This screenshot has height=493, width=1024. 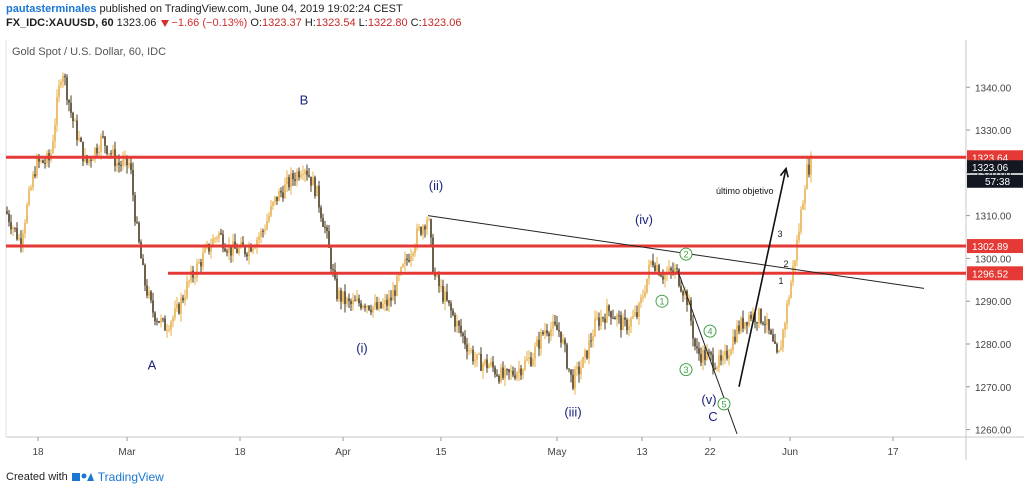 I want to click on tradingview-brand: TradingView, so click(x=130, y=477).